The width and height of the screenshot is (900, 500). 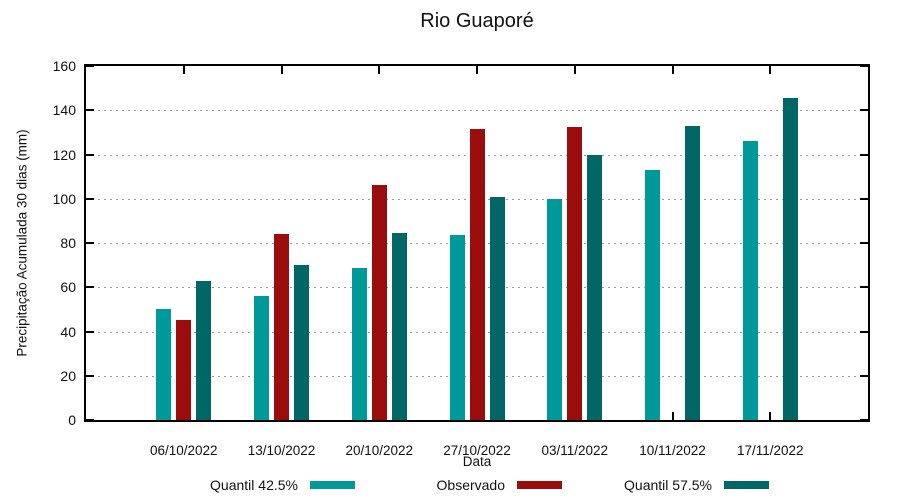 What do you see at coordinates (477, 461) in the screenshot?
I see `x-axis-title: Data` at bounding box center [477, 461].